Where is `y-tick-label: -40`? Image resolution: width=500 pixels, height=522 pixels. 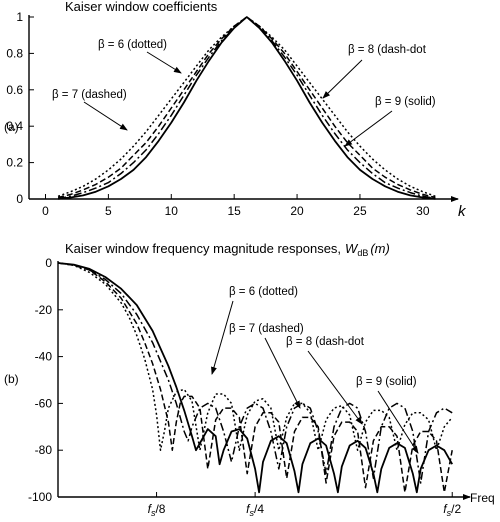
y-tick-label: -40 is located at coordinates (44, 357).